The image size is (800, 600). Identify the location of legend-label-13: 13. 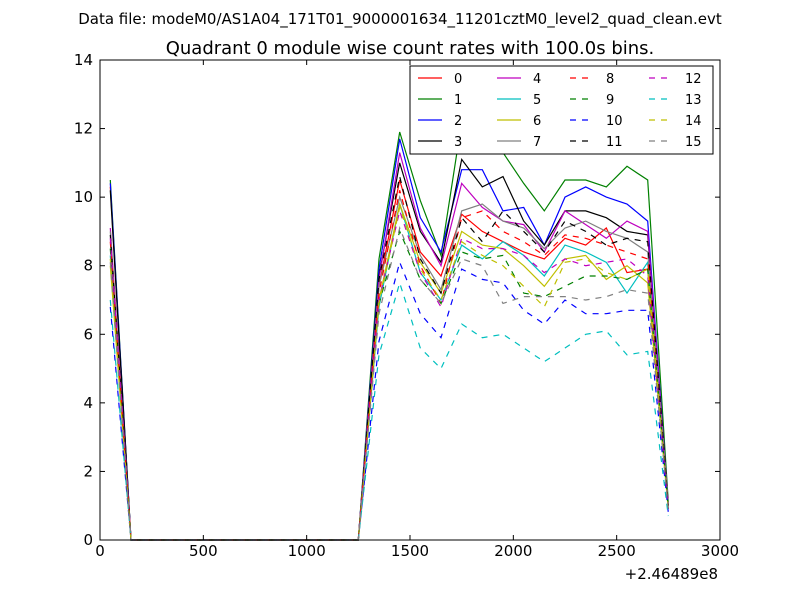
(693, 100).